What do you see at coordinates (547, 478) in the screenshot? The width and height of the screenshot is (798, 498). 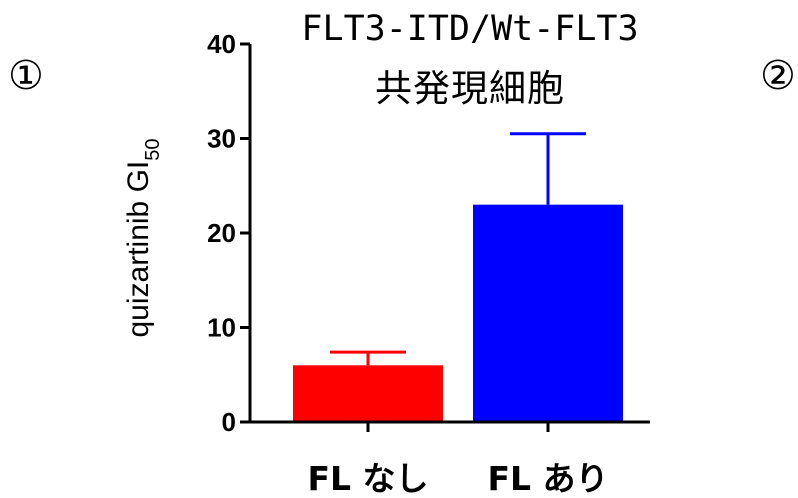 I see `x-category-label: FL あり` at bounding box center [547, 478].